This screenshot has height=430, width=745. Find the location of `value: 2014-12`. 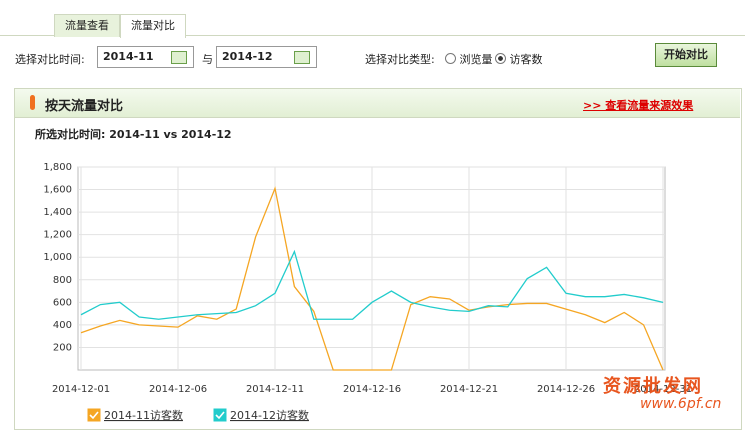

value: 2014-12 is located at coordinates (247, 56).